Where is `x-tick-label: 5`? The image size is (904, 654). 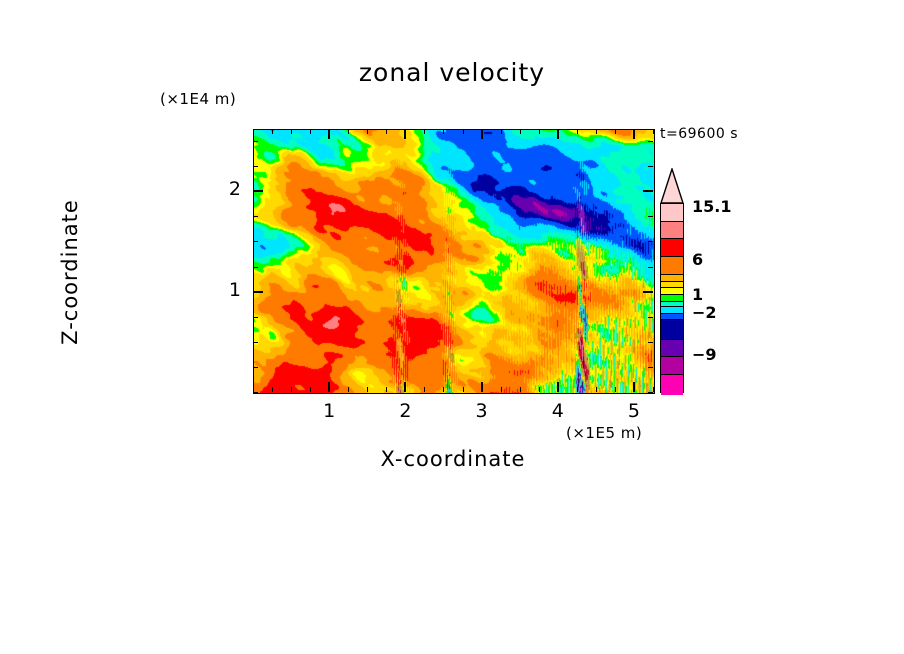
x-tick-label: 5 is located at coordinates (633, 411).